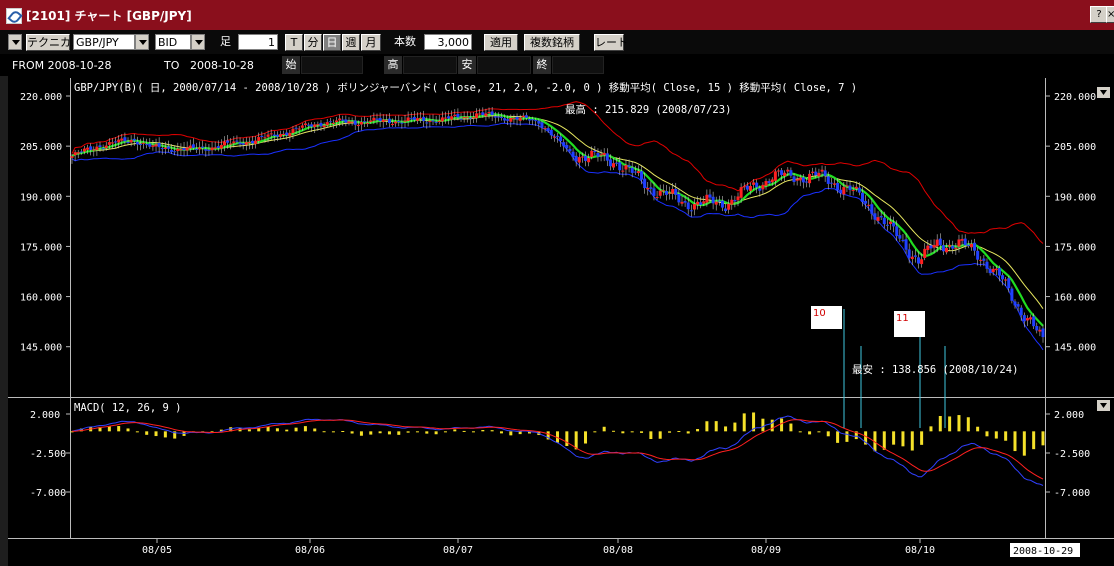  I want to click on menu-dropdown-icon, so click(15, 42).